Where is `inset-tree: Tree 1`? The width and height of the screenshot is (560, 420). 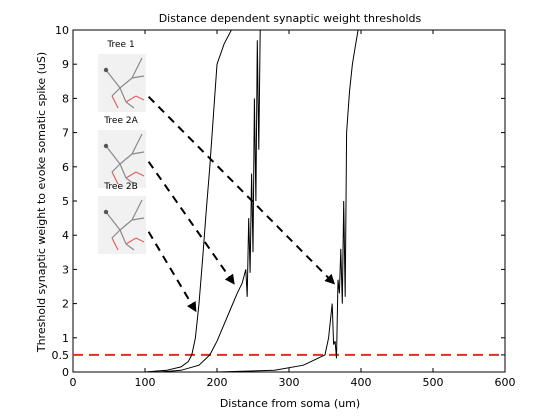
inset-tree: Tree 1 is located at coordinates (122, 76).